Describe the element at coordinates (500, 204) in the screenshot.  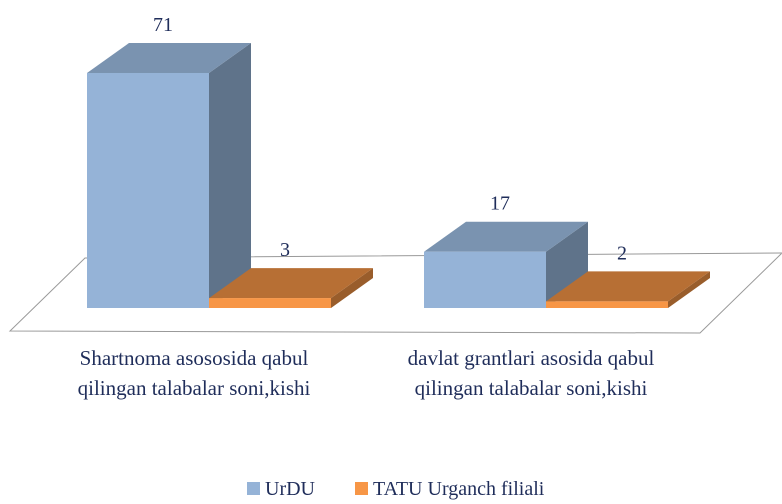
I see `value-label: 17` at that location.